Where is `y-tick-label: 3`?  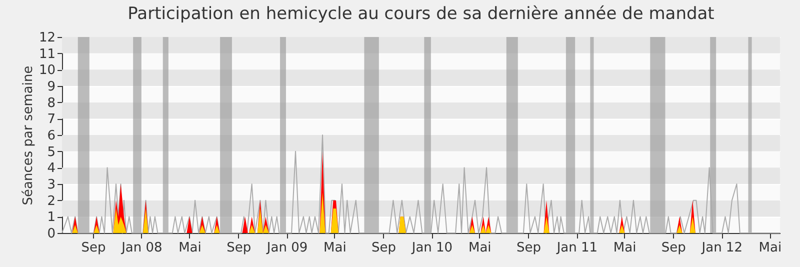
y-tick-label: 3 is located at coordinates (51, 185).